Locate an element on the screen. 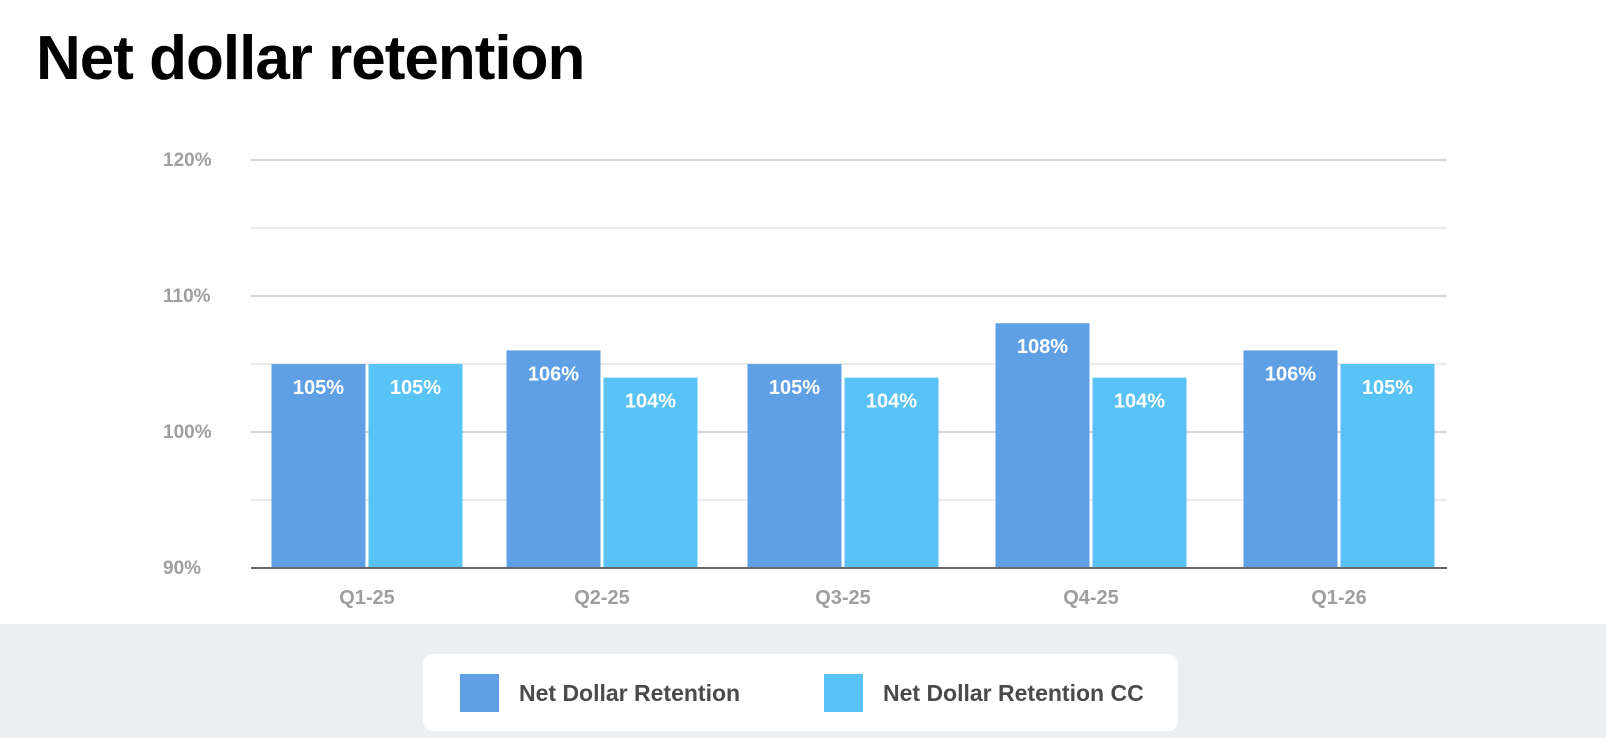 The image size is (1606, 738). y-axis: 90% 100% 110% 120% is located at coordinates (187, 364).